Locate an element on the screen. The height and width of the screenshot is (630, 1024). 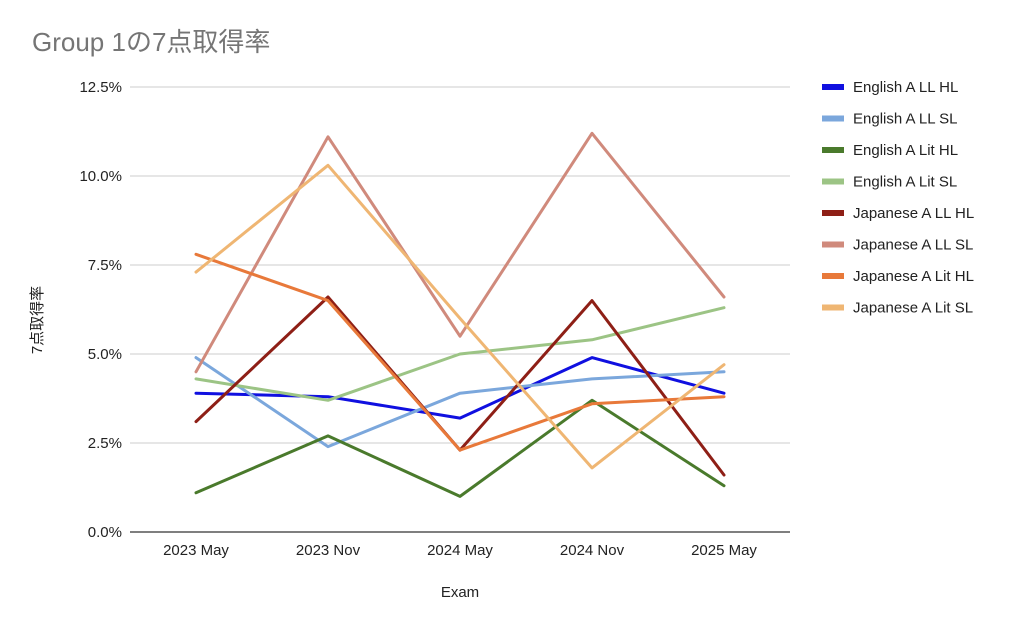
y-tick-label: 7.5% is located at coordinates (105, 265).